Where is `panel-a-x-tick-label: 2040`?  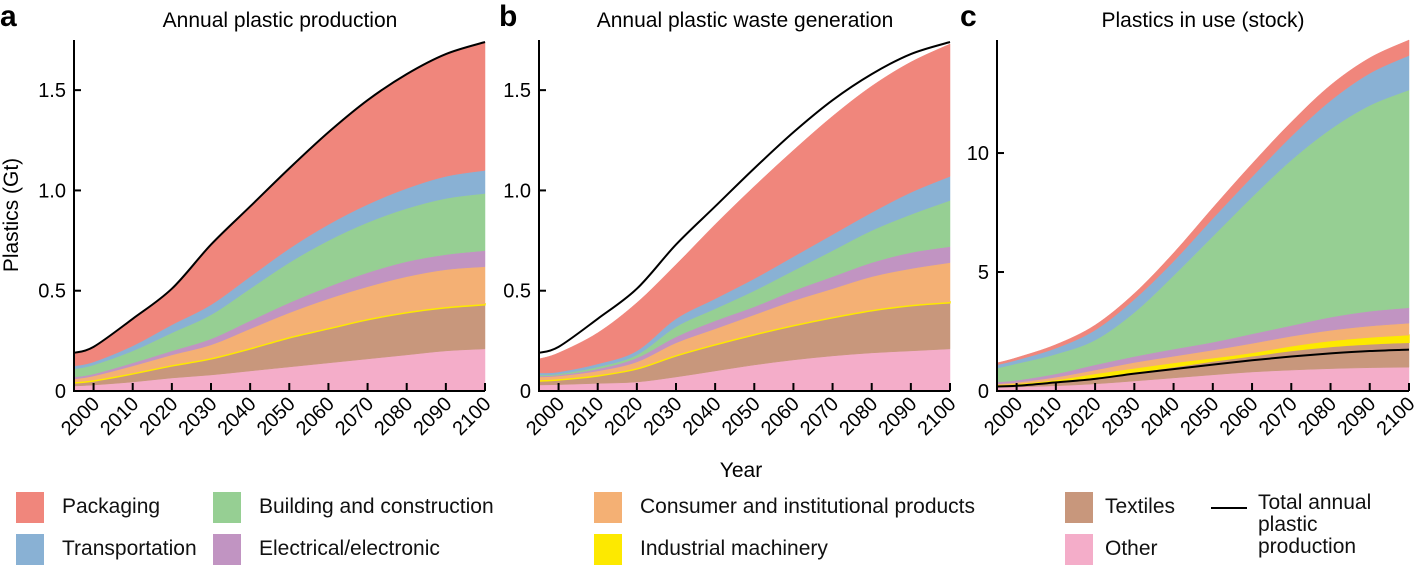 panel-a-x-tick-label: 2040 is located at coordinates (237, 416).